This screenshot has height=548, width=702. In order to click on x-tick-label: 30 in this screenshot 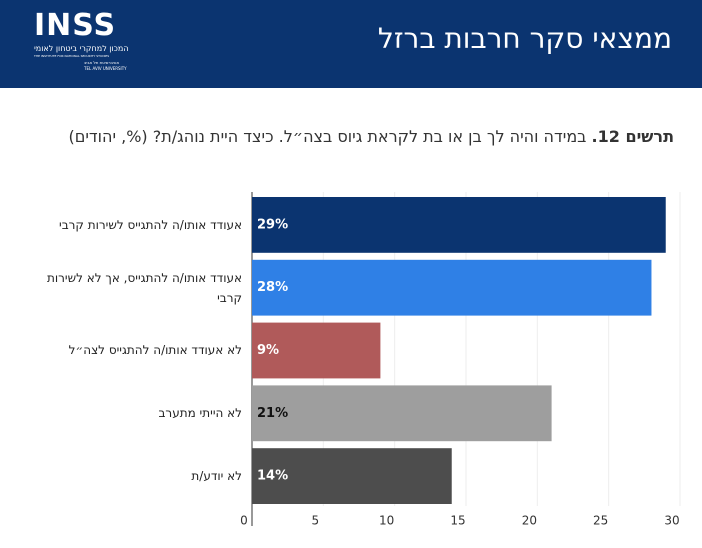, I will do `click(671, 521)`.